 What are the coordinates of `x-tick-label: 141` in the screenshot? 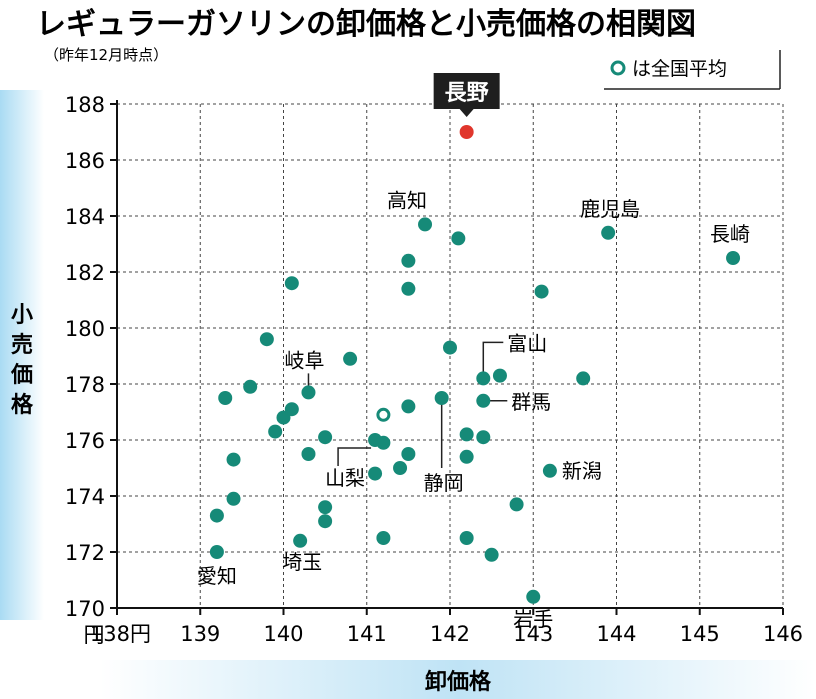 It's located at (367, 634).